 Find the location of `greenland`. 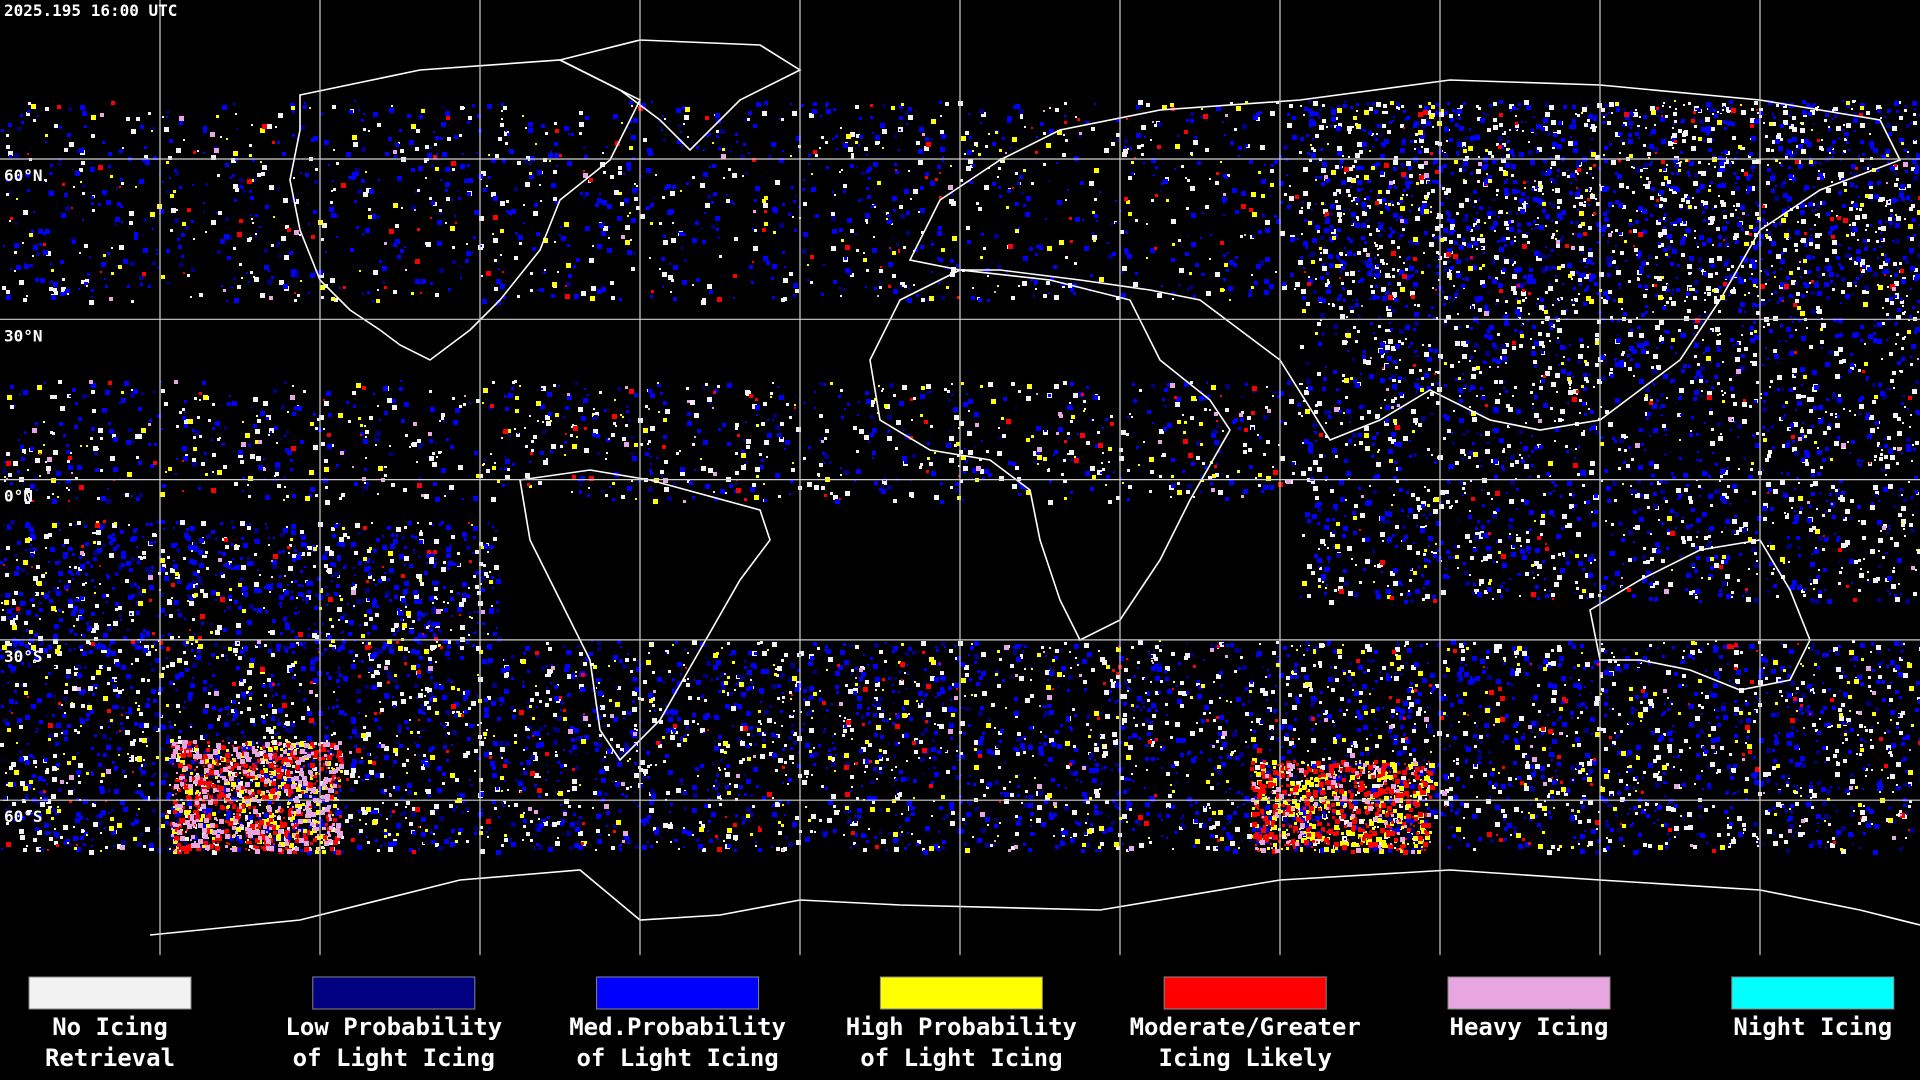

greenland is located at coordinates (679, 95).